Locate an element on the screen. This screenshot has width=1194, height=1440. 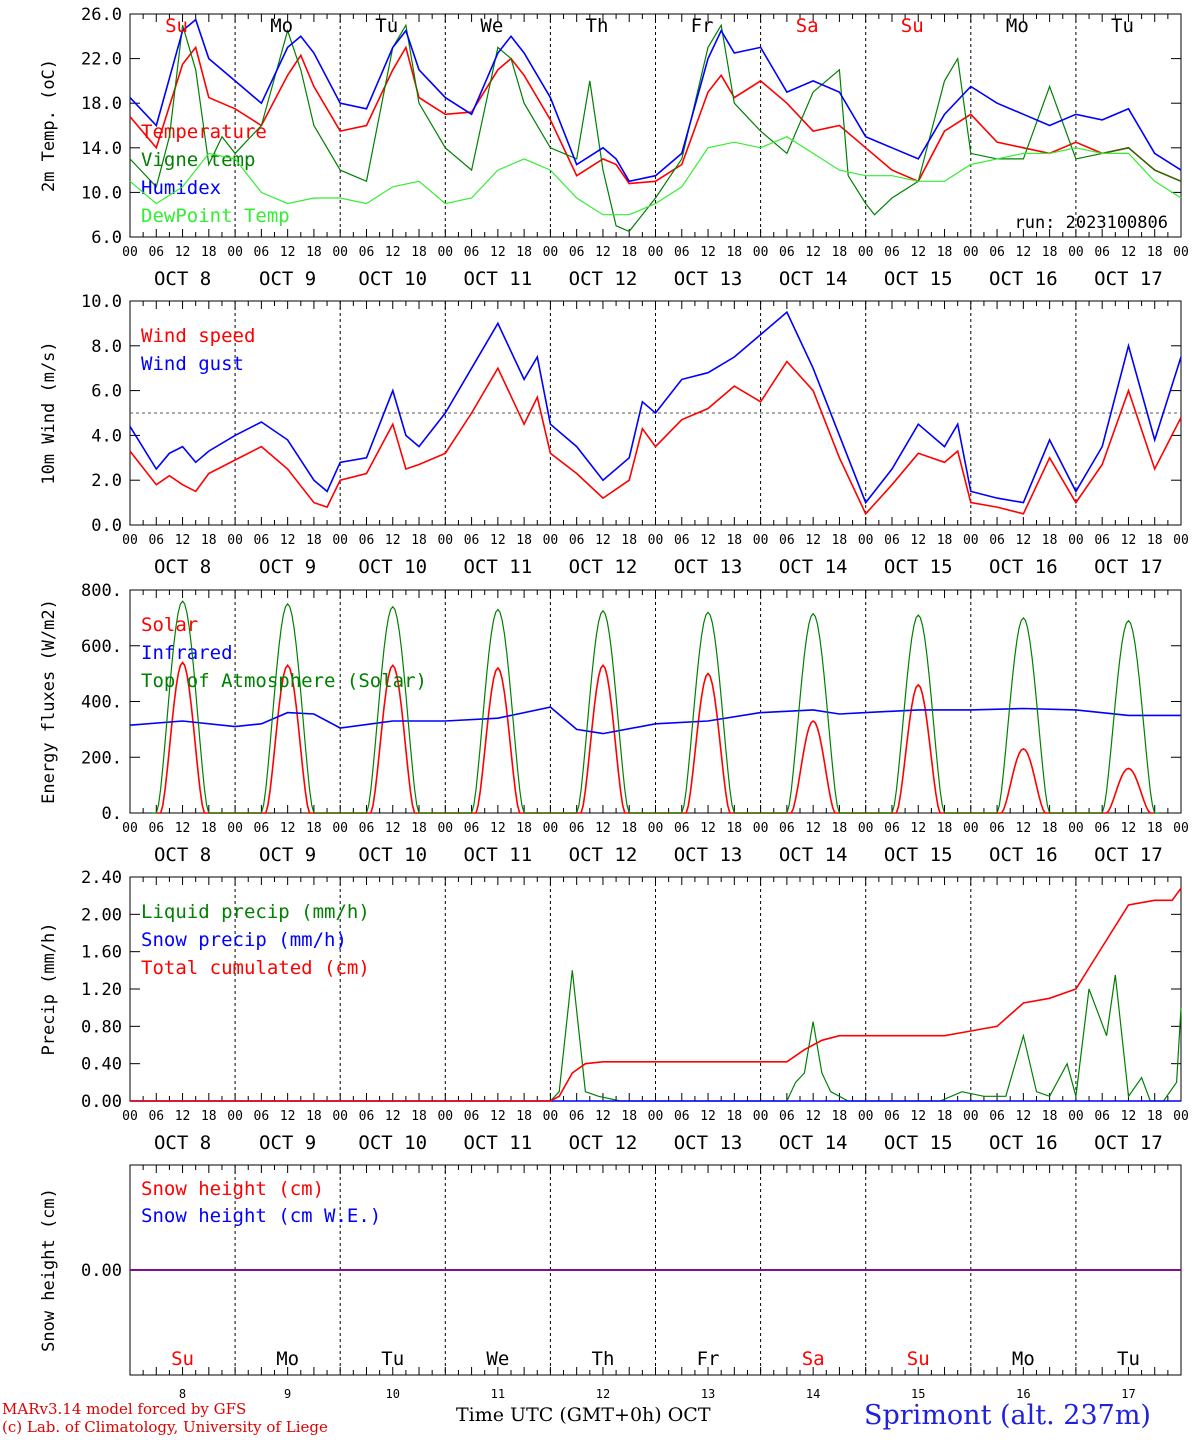
legend-snow-height-cm-w-e-: Snow height (cm W.E.) is located at coordinates (261, 1216).